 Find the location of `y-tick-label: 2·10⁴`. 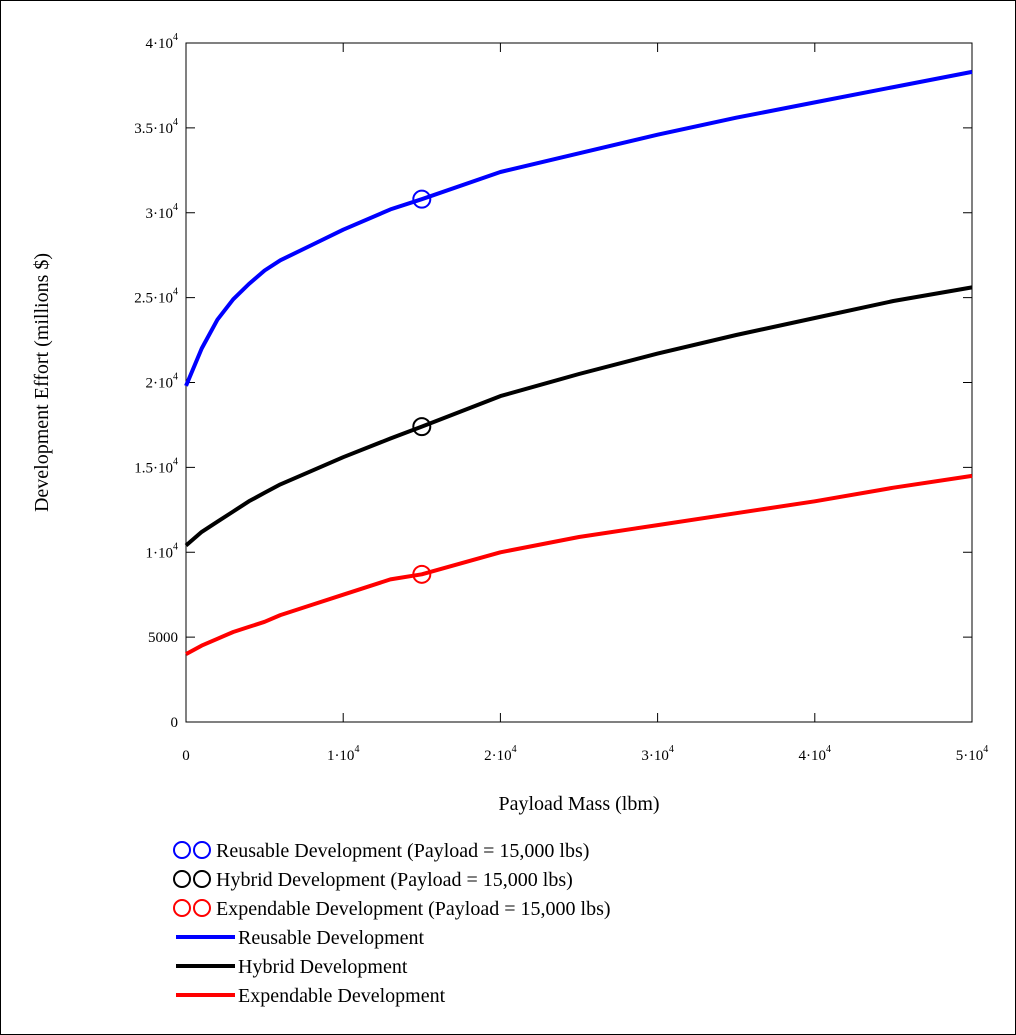

y-tick-label: 2·10⁴ is located at coordinates (162, 382).